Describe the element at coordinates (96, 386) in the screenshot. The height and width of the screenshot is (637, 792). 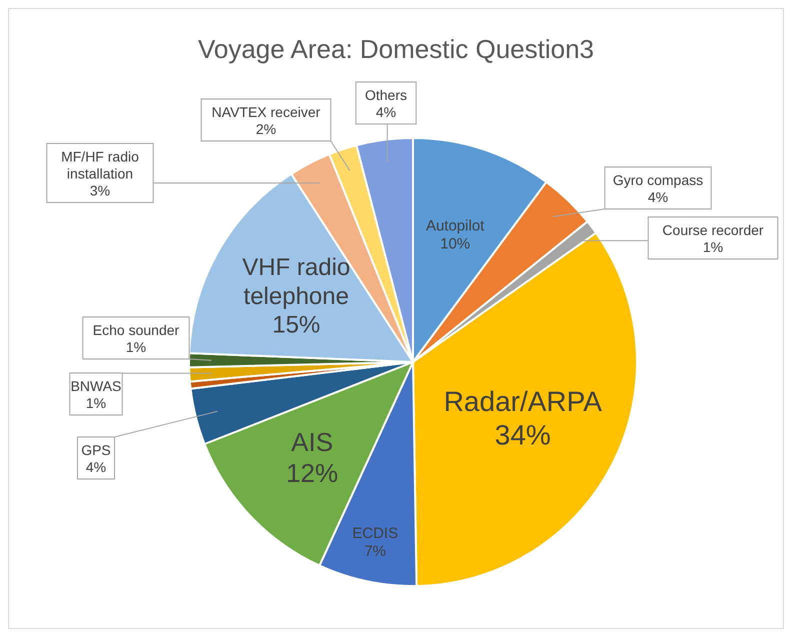
I see `slice-label: BNWAS` at that location.